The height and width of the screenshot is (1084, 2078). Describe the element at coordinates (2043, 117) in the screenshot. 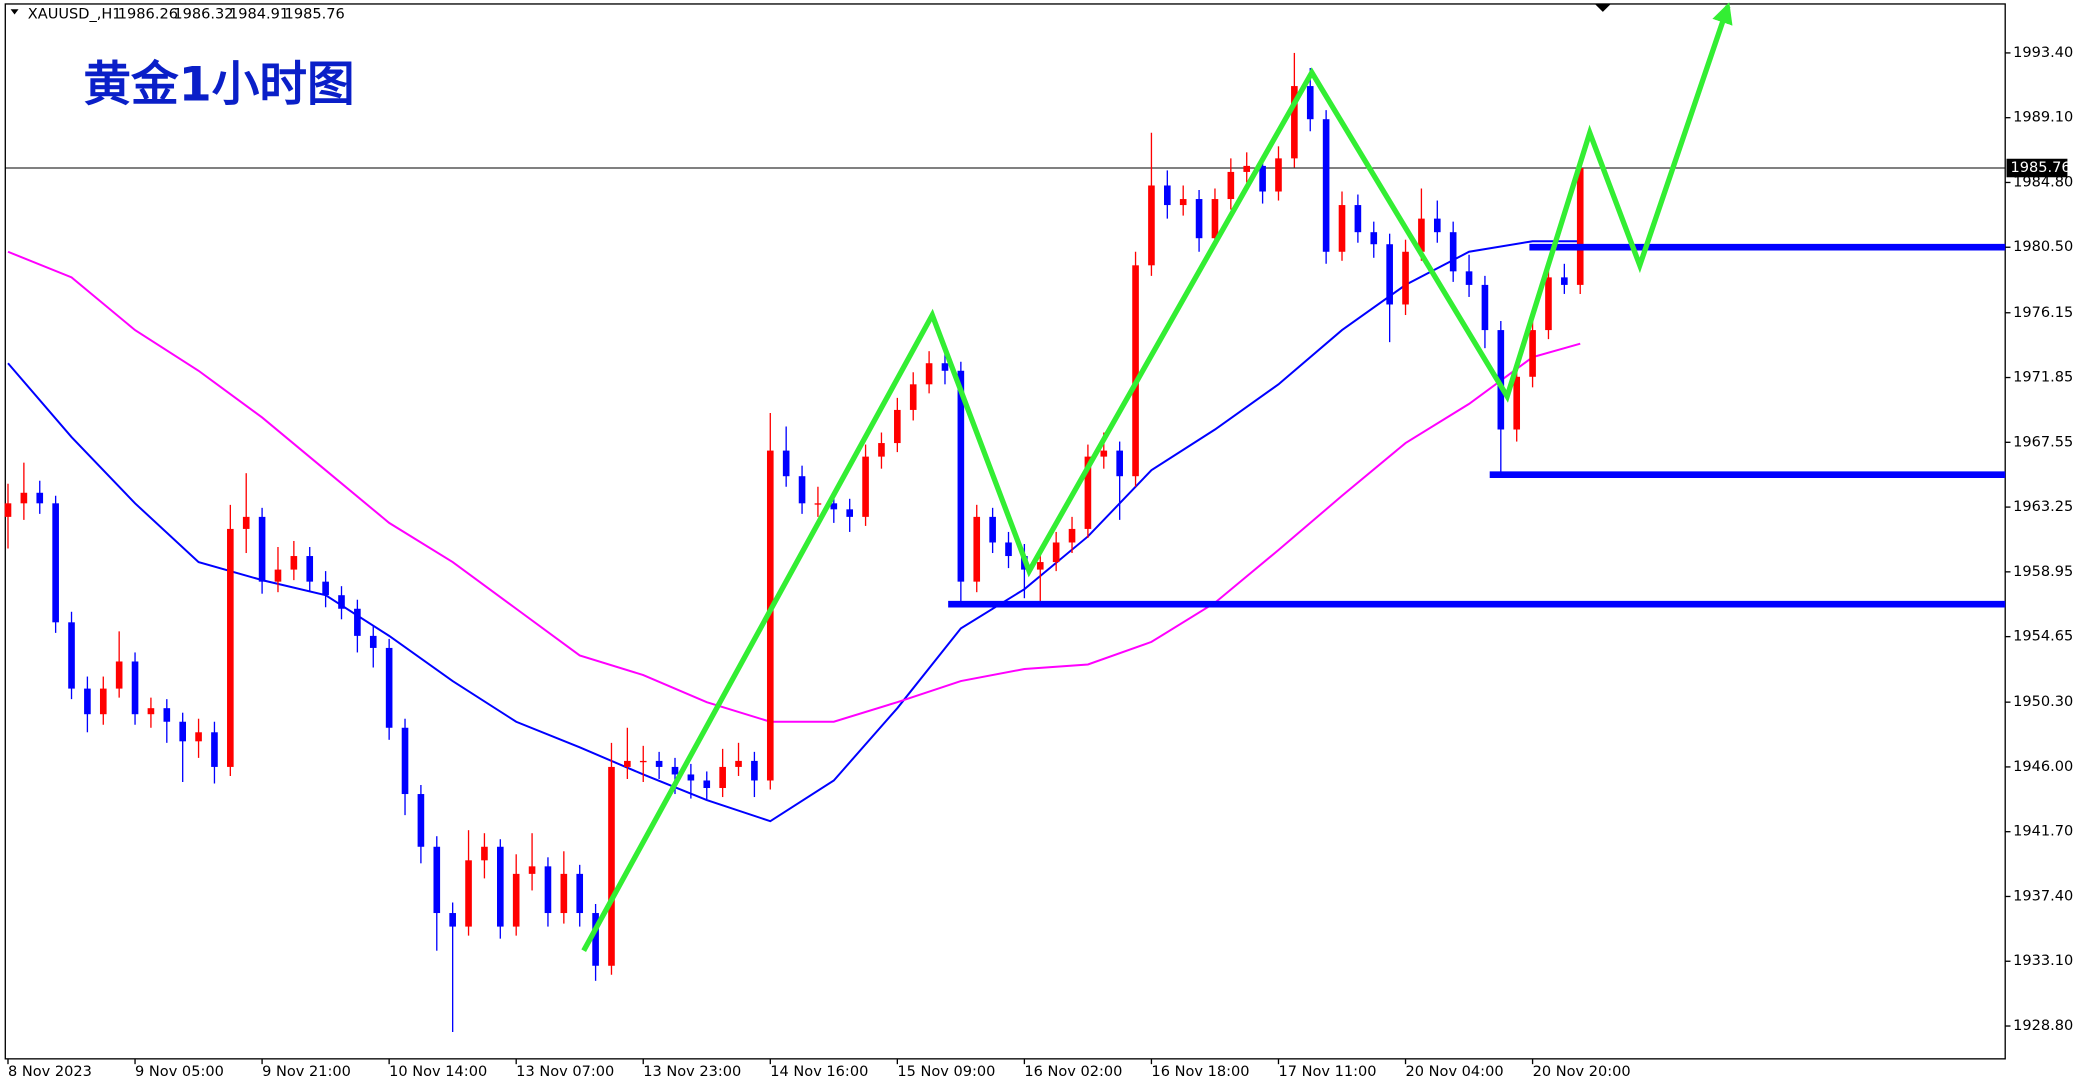

I see `y-tick-label: 1989.10` at that location.